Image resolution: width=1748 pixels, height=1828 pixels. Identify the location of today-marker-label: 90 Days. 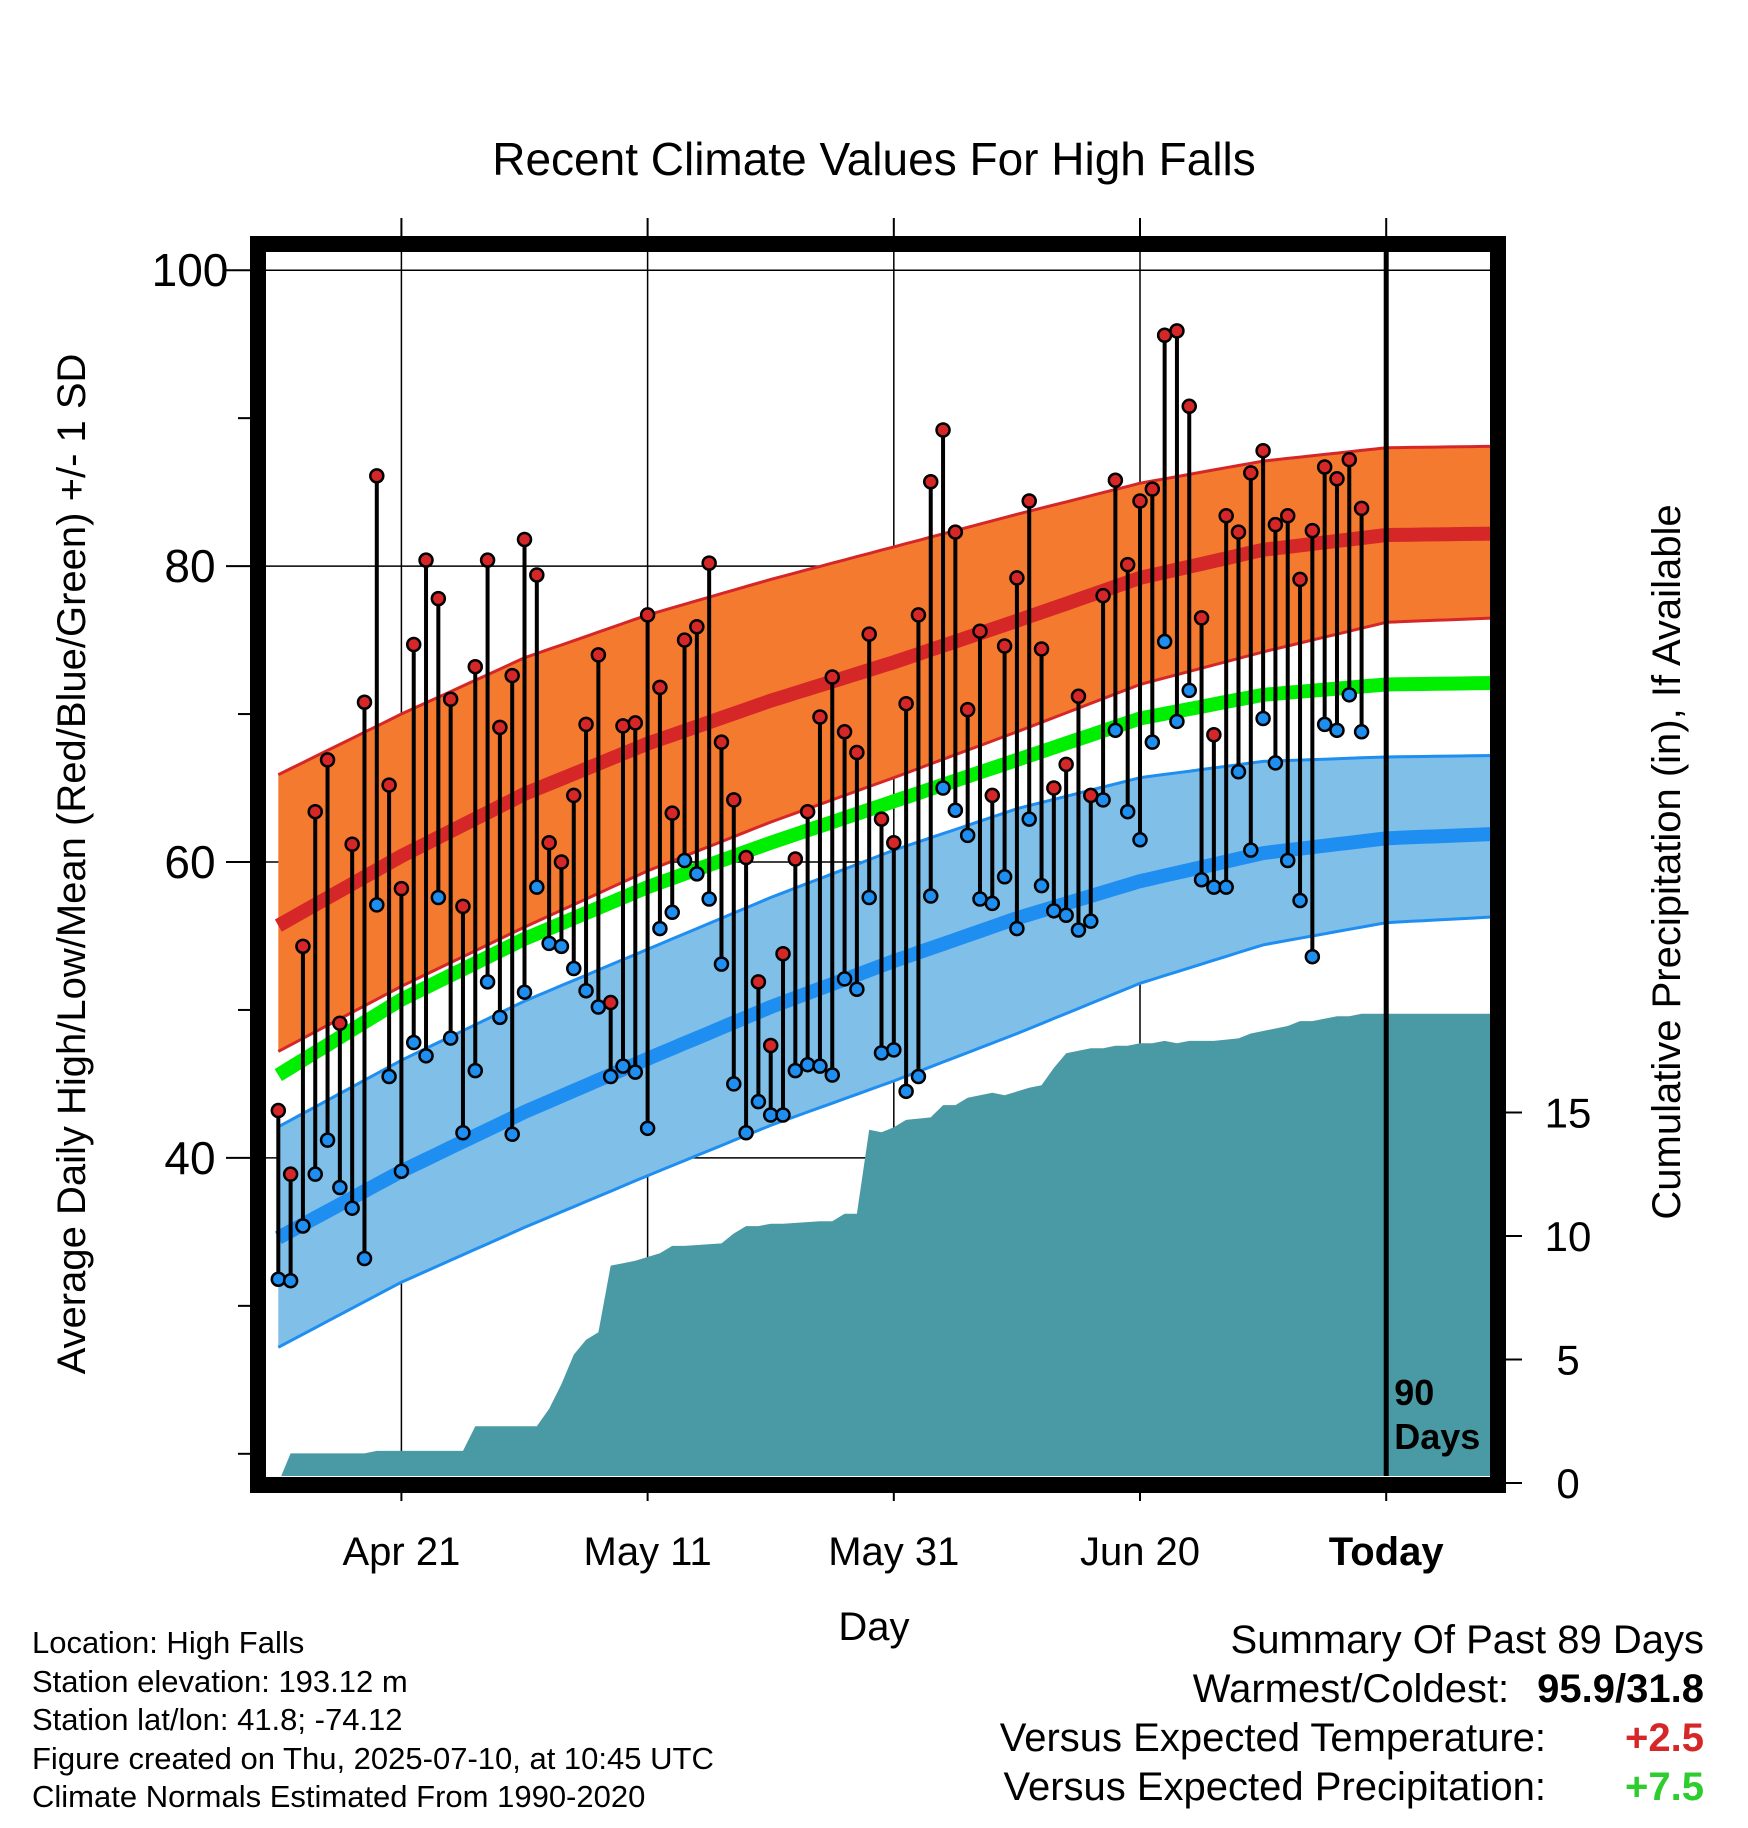
(1437, 1414).